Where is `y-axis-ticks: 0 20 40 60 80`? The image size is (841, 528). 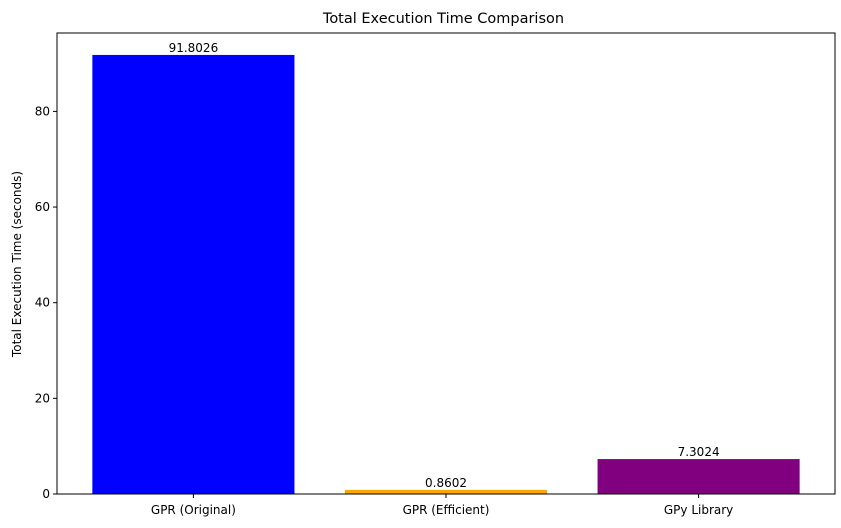 y-axis-ticks: 0 20 40 60 80 is located at coordinates (46, 302).